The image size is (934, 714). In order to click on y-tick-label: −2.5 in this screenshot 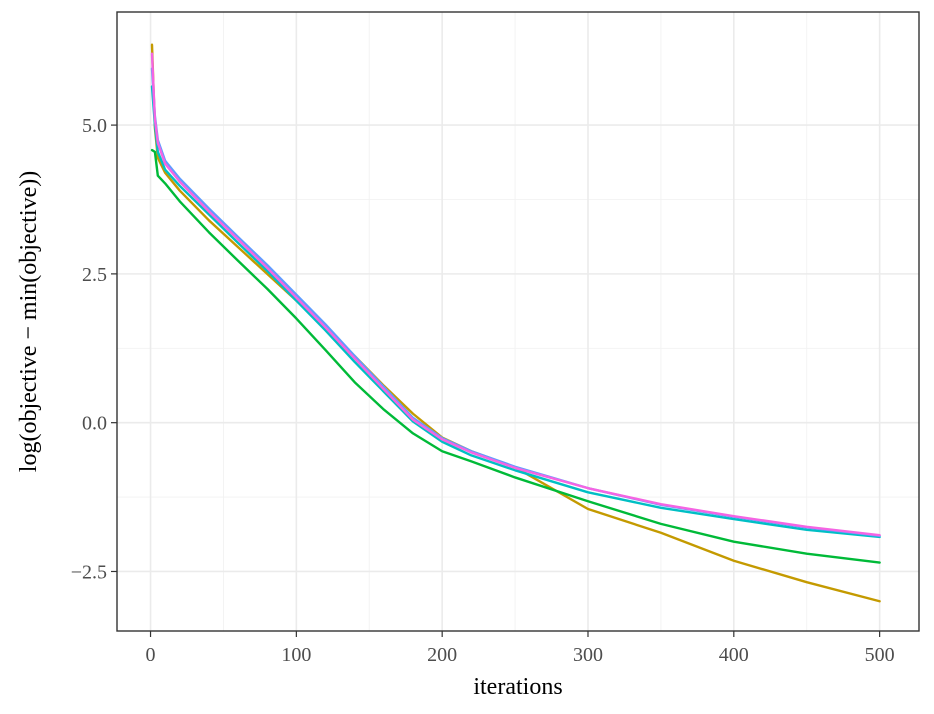, I will do `click(89, 572)`.